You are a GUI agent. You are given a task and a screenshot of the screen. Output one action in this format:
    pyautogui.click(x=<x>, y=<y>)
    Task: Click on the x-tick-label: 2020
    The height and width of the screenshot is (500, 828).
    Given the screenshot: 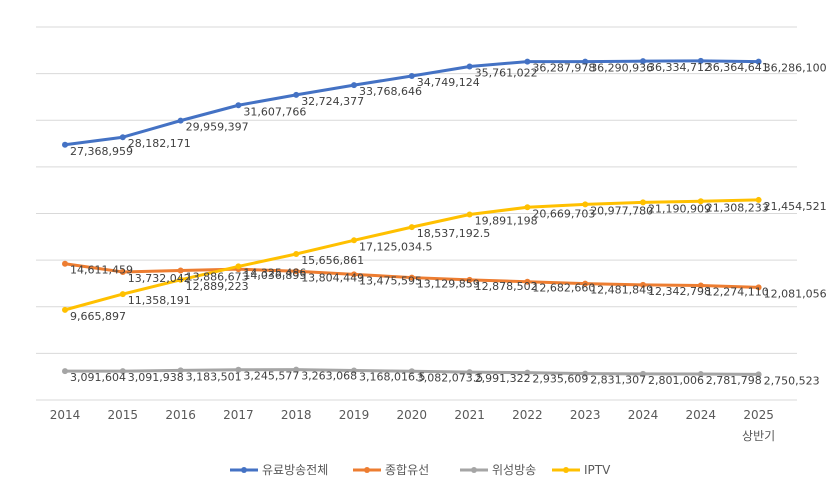 What is the action you would take?
    pyautogui.click(x=412, y=415)
    